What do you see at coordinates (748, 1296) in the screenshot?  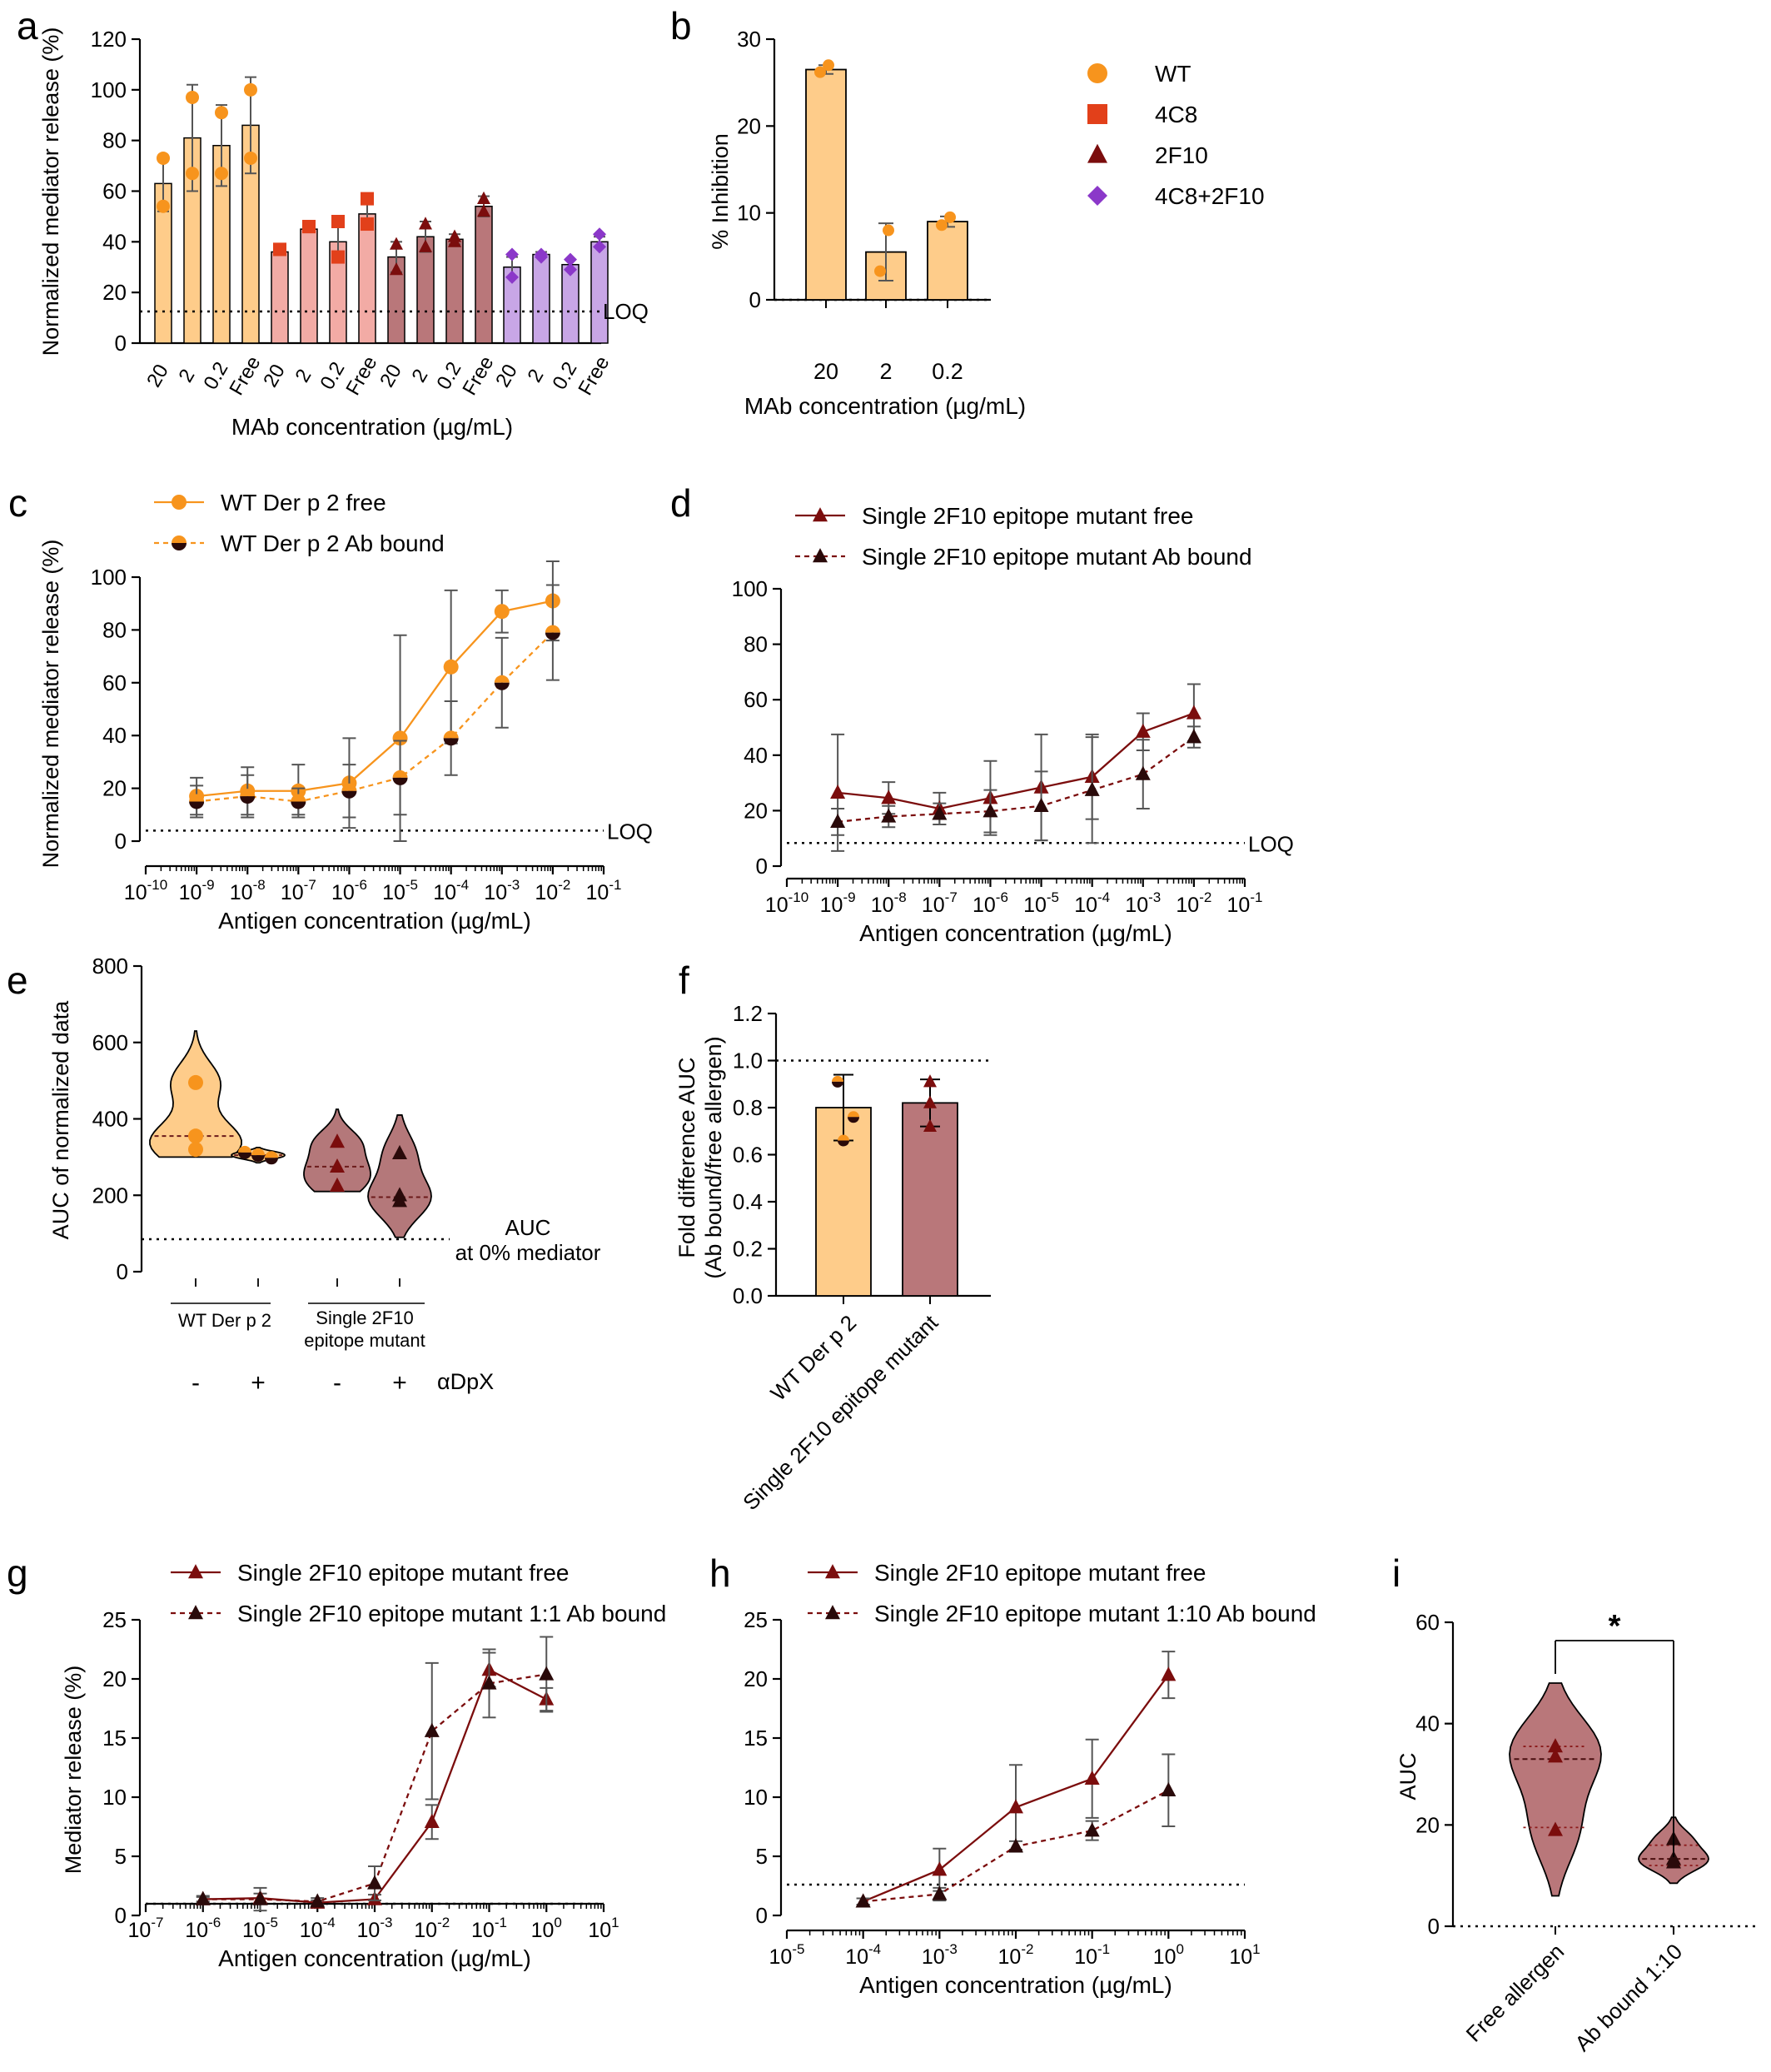 I see `panel-f-yaxis-tick-label: 0.0` at bounding box center [748, 1296].